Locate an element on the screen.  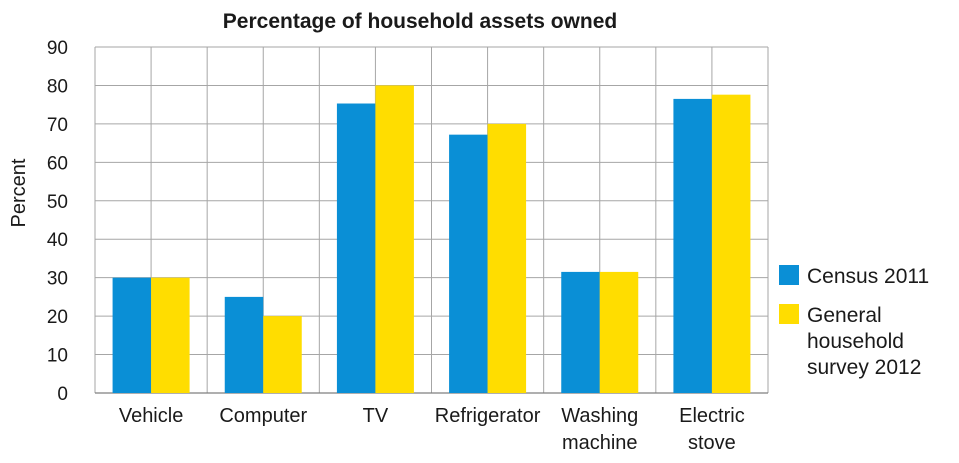
y-tick-label: 60 is located at coordinates (57, 163).